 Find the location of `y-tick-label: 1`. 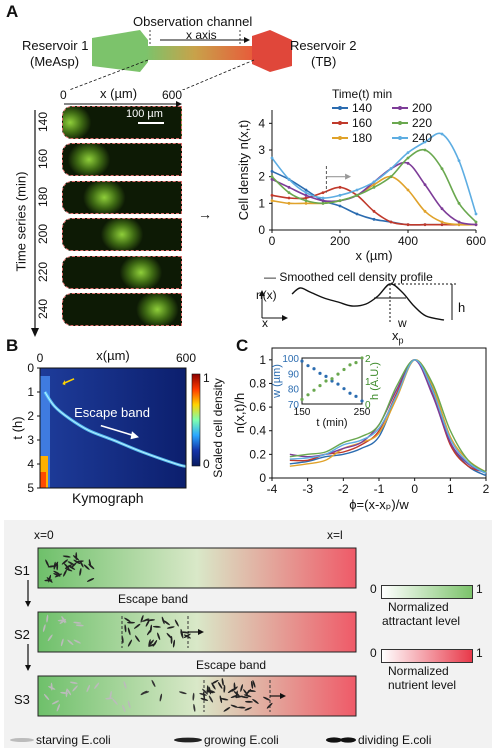

y-tick-label: 1 is located at coordinates (30, 392).